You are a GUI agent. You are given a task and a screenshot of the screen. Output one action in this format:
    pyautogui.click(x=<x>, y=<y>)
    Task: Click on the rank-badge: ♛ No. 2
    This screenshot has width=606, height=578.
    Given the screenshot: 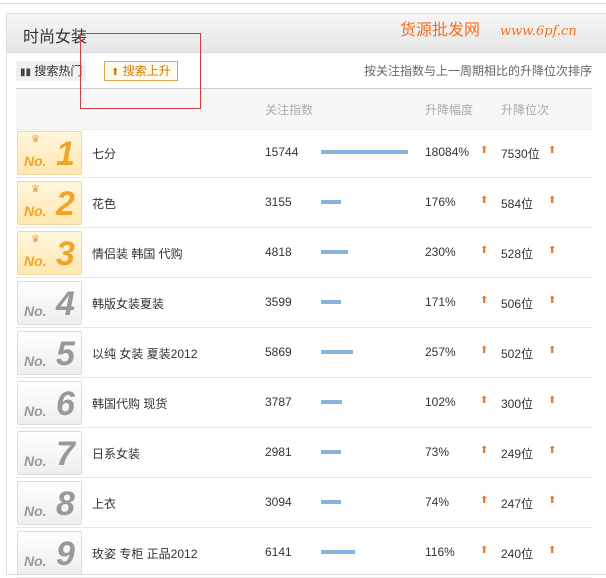 What is the action you would take?
    pyautogui.click(x=49, y=203)
    